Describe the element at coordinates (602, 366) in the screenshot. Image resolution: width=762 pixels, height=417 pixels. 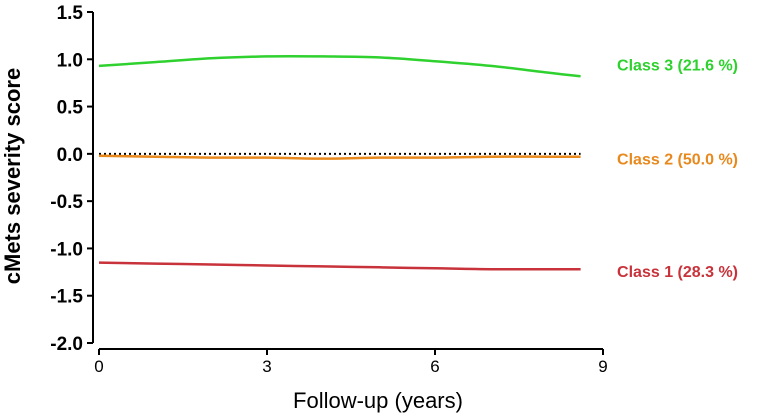
I see `x-tick-label: 9` at that location.